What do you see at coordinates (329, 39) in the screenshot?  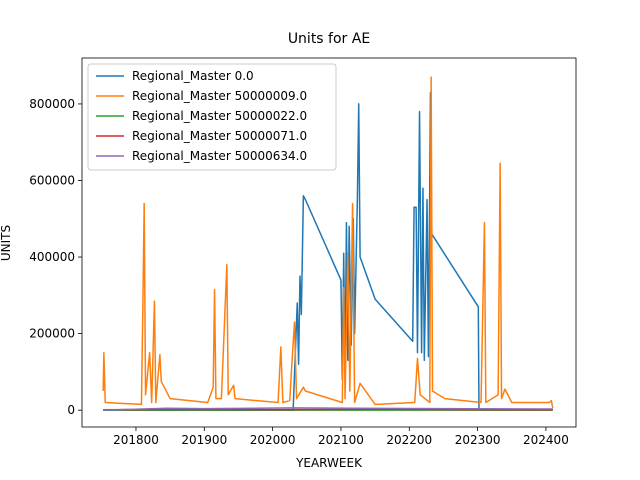 I see `chart-title: Units for AE` at bounding box center [329, 39].